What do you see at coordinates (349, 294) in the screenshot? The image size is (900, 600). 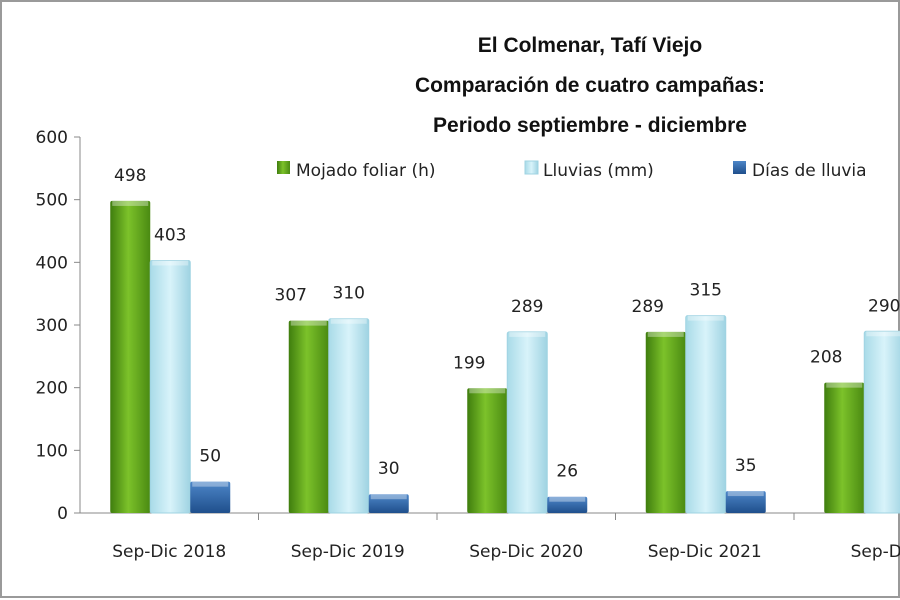 I see `data-label: 310` at bounding box center [349, 294].